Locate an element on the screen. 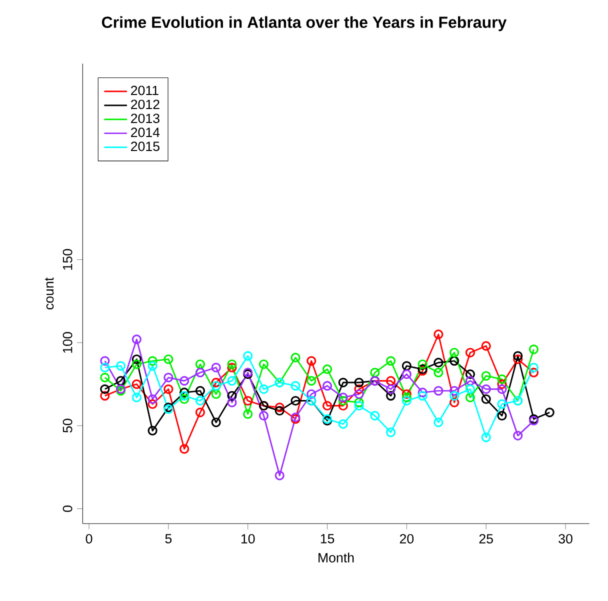 This screenshot has width=608, height=601. x-axis-title: Month is located at coordinates (336, 557).